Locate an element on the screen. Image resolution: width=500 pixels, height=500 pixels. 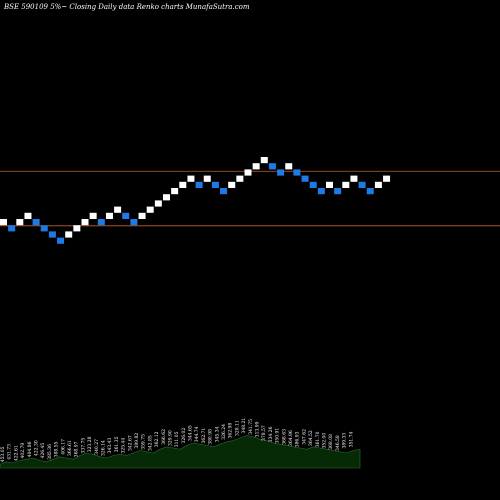
volume-label: 343.43 is located at coordinates (110, 446).